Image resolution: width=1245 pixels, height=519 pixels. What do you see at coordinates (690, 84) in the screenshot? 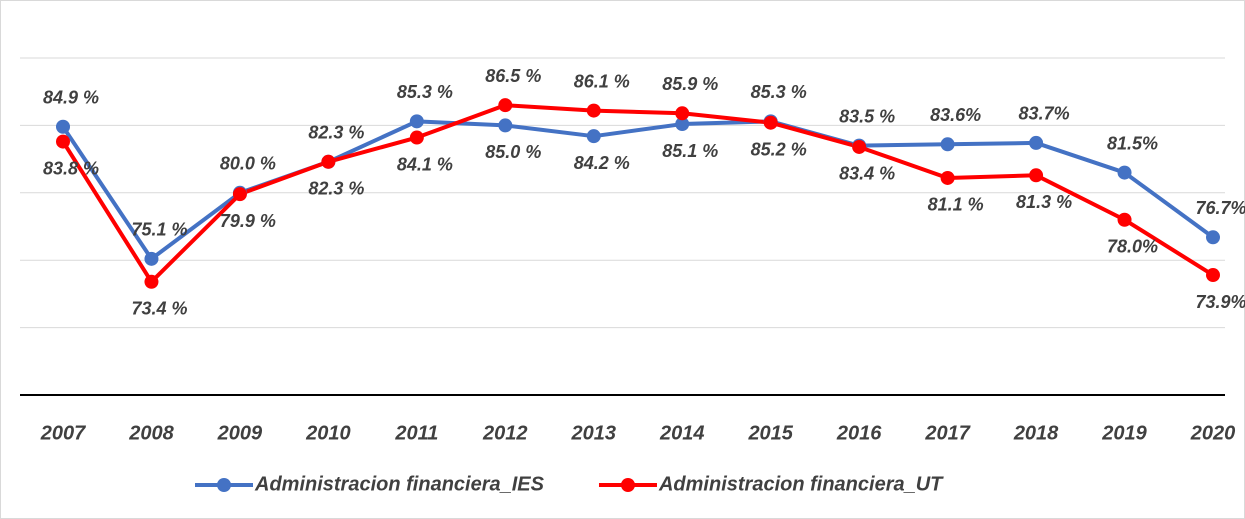
I see `data-label: 85.9 %` at bounding box center [690, 84].